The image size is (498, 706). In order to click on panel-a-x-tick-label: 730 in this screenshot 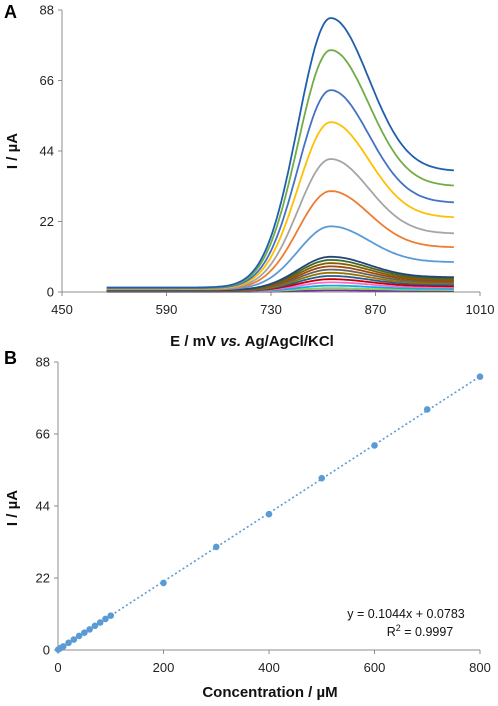, I will do `click(271, 309)`.